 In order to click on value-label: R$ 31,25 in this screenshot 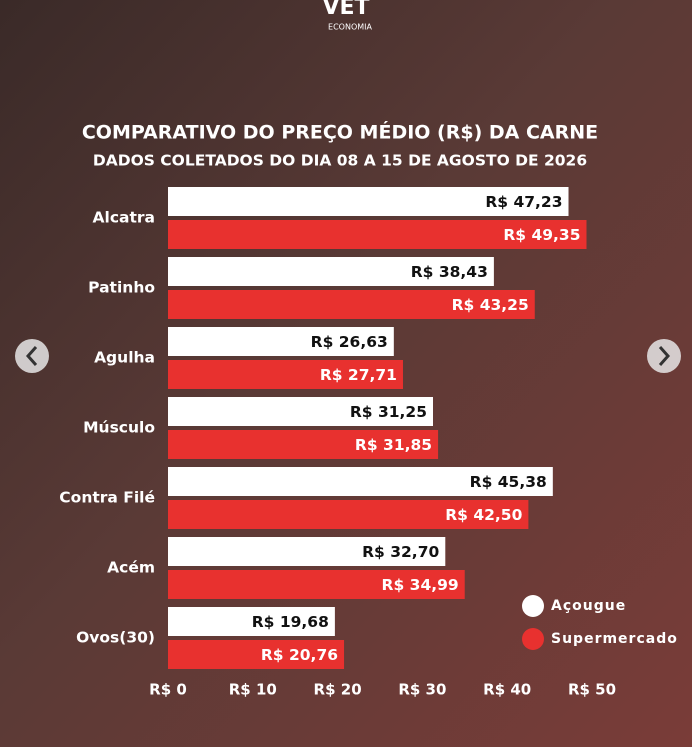, I will do `click(388, 412)`.